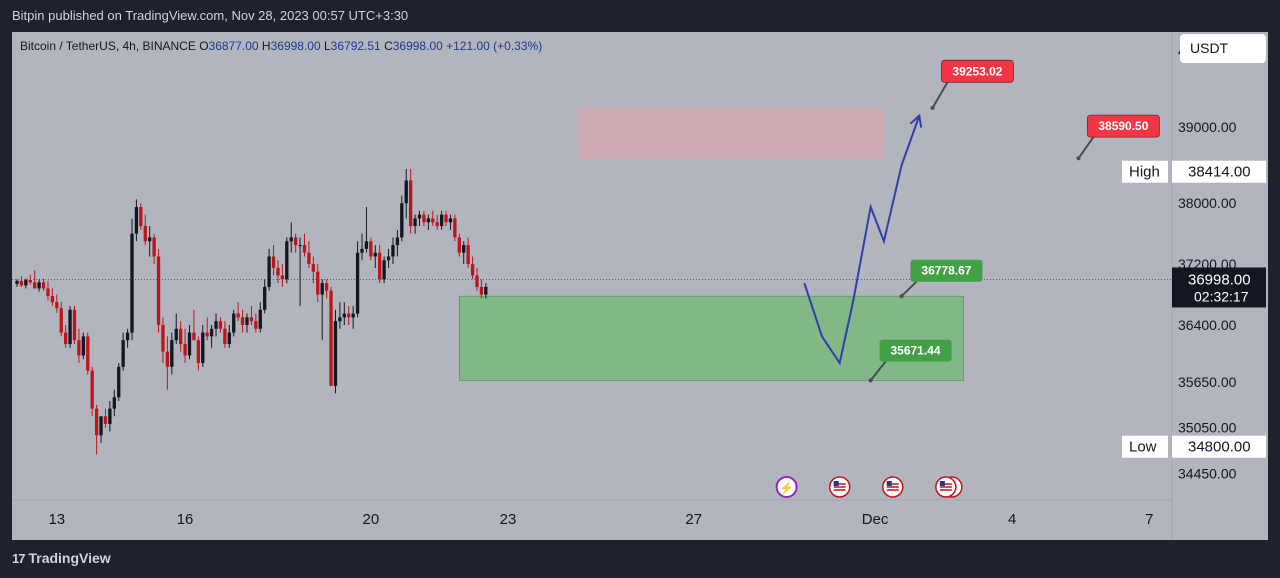  Describe the element at coordinates (731, 133) in the screenshot. I see `resistance-zone` at that location.